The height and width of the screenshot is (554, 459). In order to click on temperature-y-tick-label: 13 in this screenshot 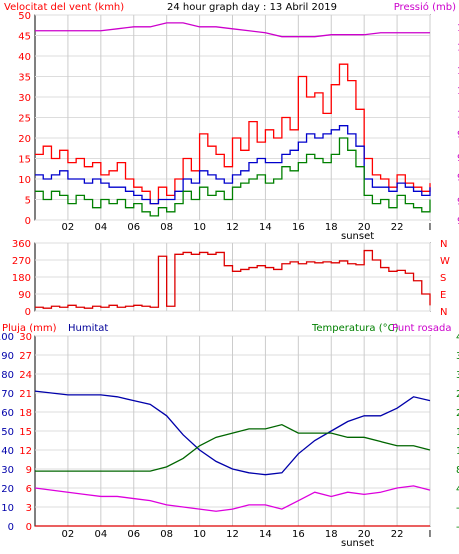, I will do `click(457, 451)`.